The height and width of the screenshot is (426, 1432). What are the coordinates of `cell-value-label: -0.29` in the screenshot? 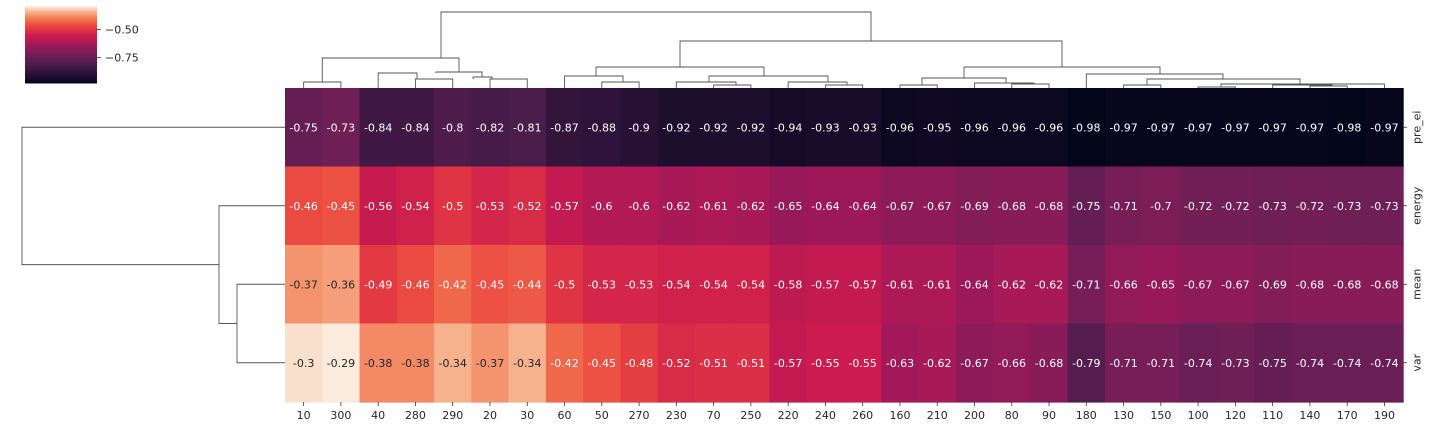 It's located at (341, 363).